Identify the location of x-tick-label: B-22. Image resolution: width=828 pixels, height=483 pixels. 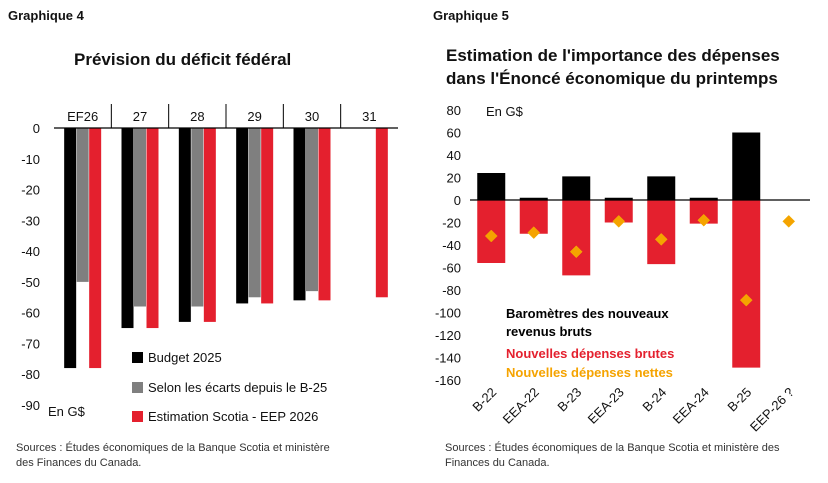
(484, 400).